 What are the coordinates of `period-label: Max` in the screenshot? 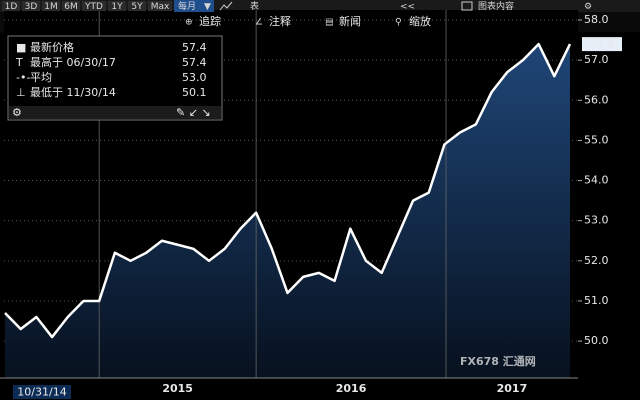 It's located at (160, 7).